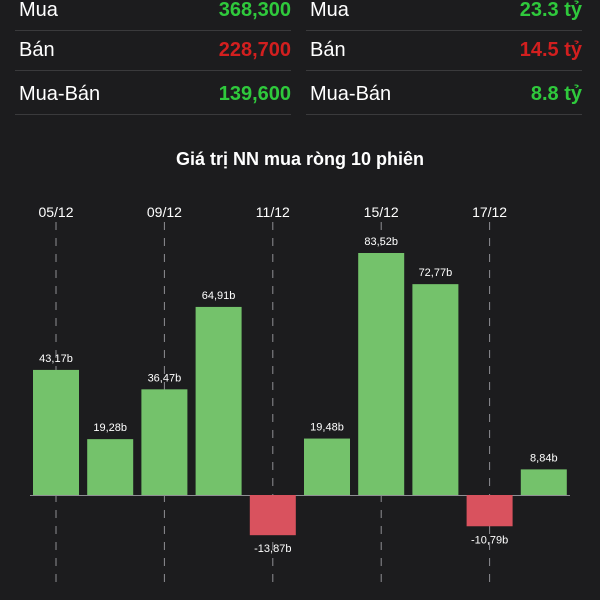 Image resolution: width=600 pixels, height=600 pixels. I want to click on value-column: Mua 23.3 tỷ Bán 14.5 tỷ Mua-Bán 8.8 tỷ, so click(444, 57).